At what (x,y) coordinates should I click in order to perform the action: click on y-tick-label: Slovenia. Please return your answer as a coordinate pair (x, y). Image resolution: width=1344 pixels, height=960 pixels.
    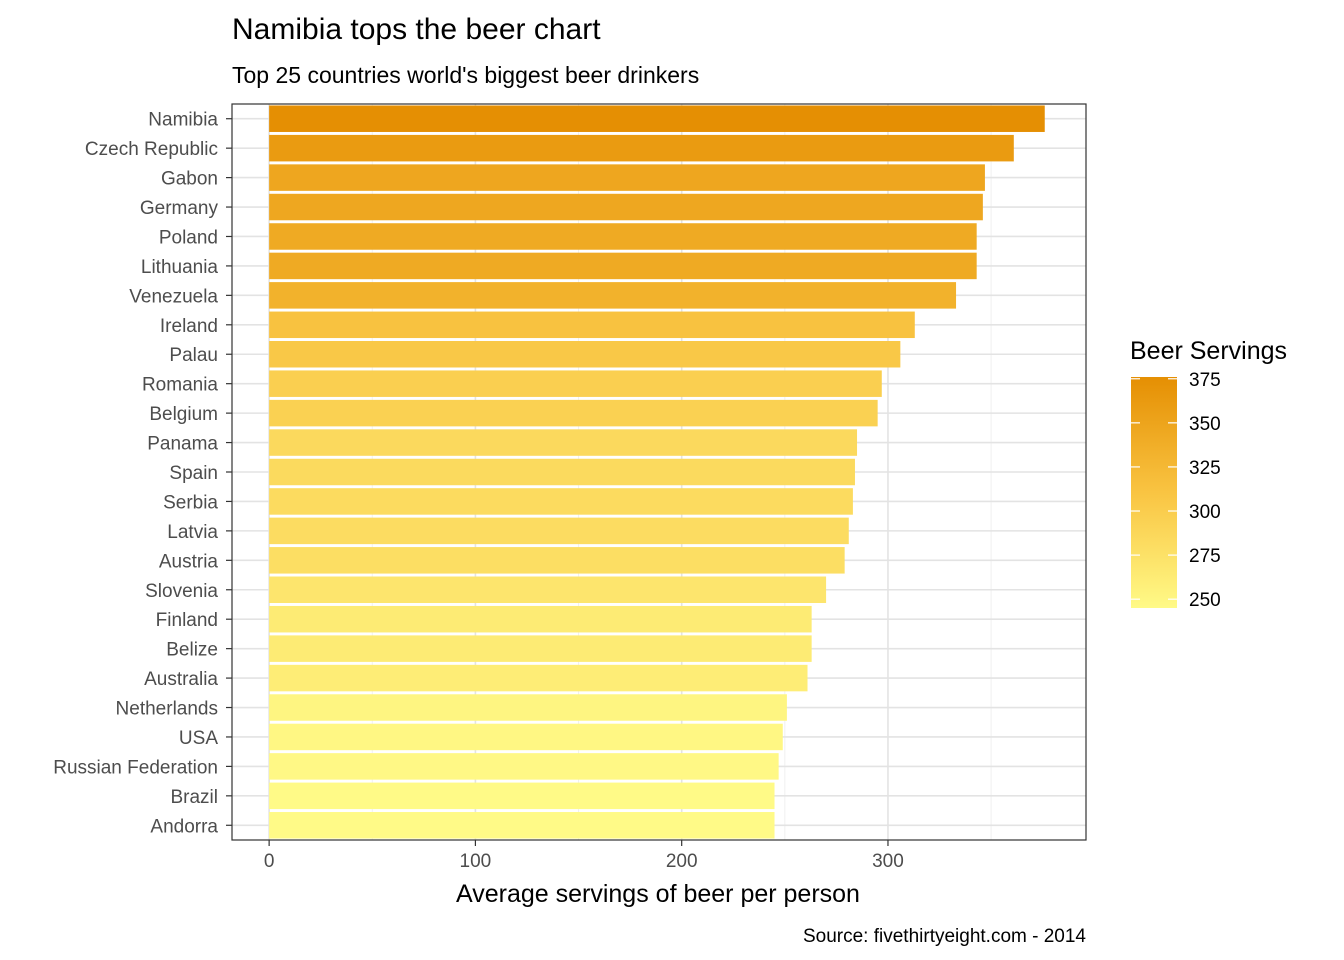
    Looking at the image, I should click on (181, 591).